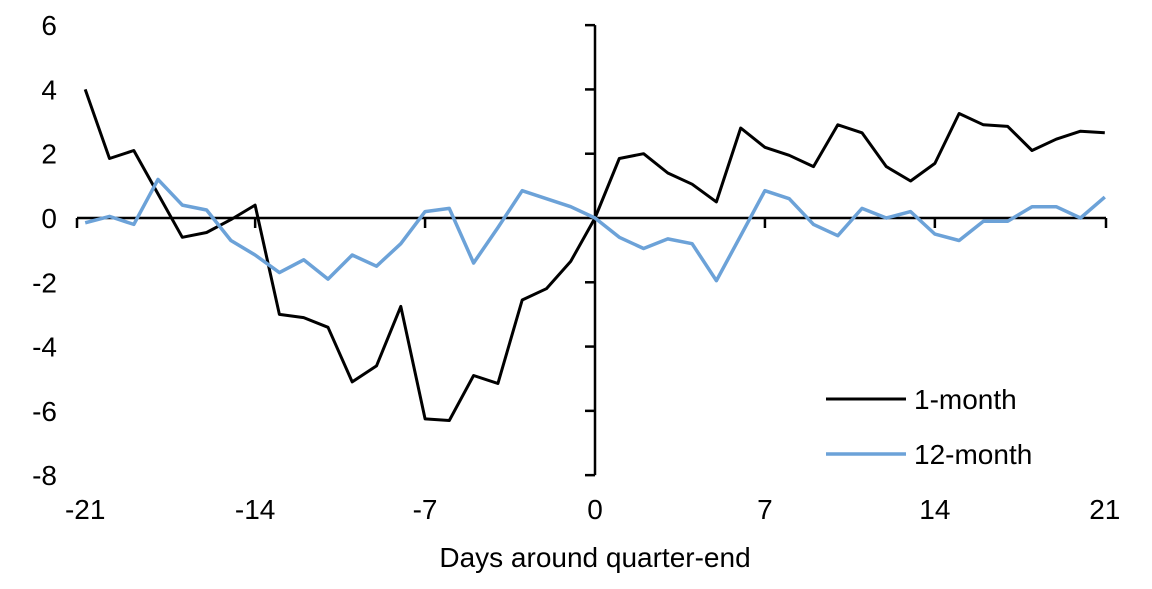 The width and height of the screenshot is (1152, 589). Describe the element at coordinates (594, 557) in the screenshot. I see `x-axis-title: Days around quarter-end` at that location.